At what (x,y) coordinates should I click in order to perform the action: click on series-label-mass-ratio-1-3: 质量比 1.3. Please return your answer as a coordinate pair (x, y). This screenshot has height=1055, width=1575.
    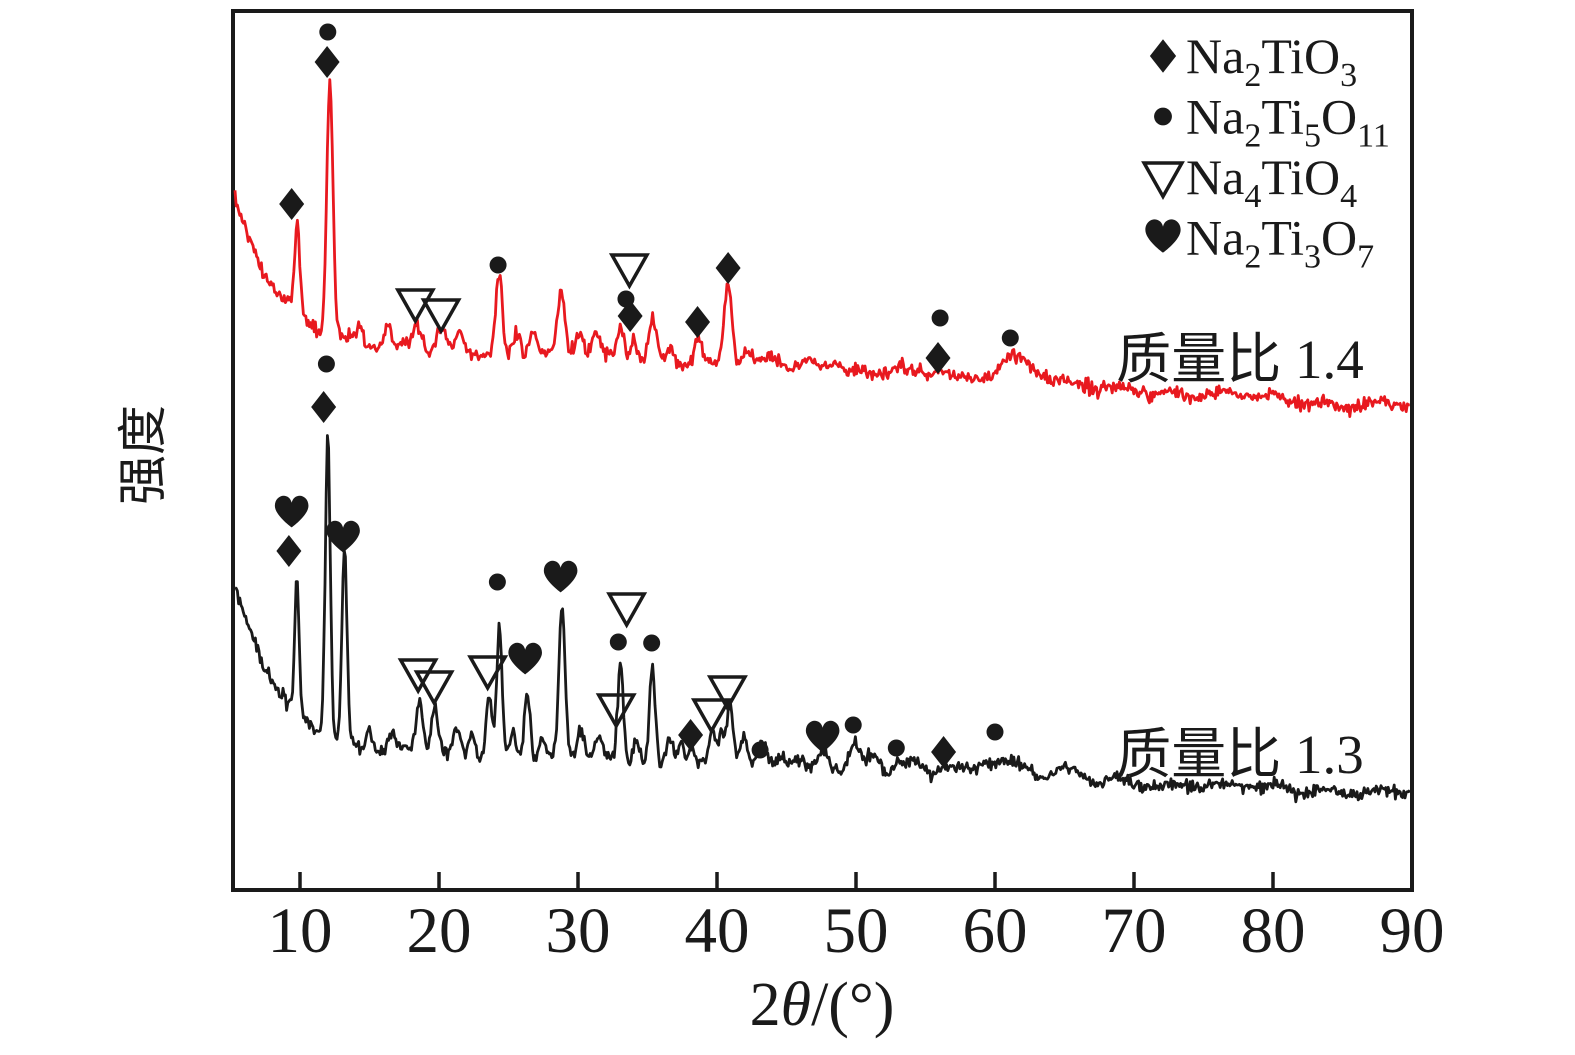
    Looking at the image, I should click on (1240, 754).